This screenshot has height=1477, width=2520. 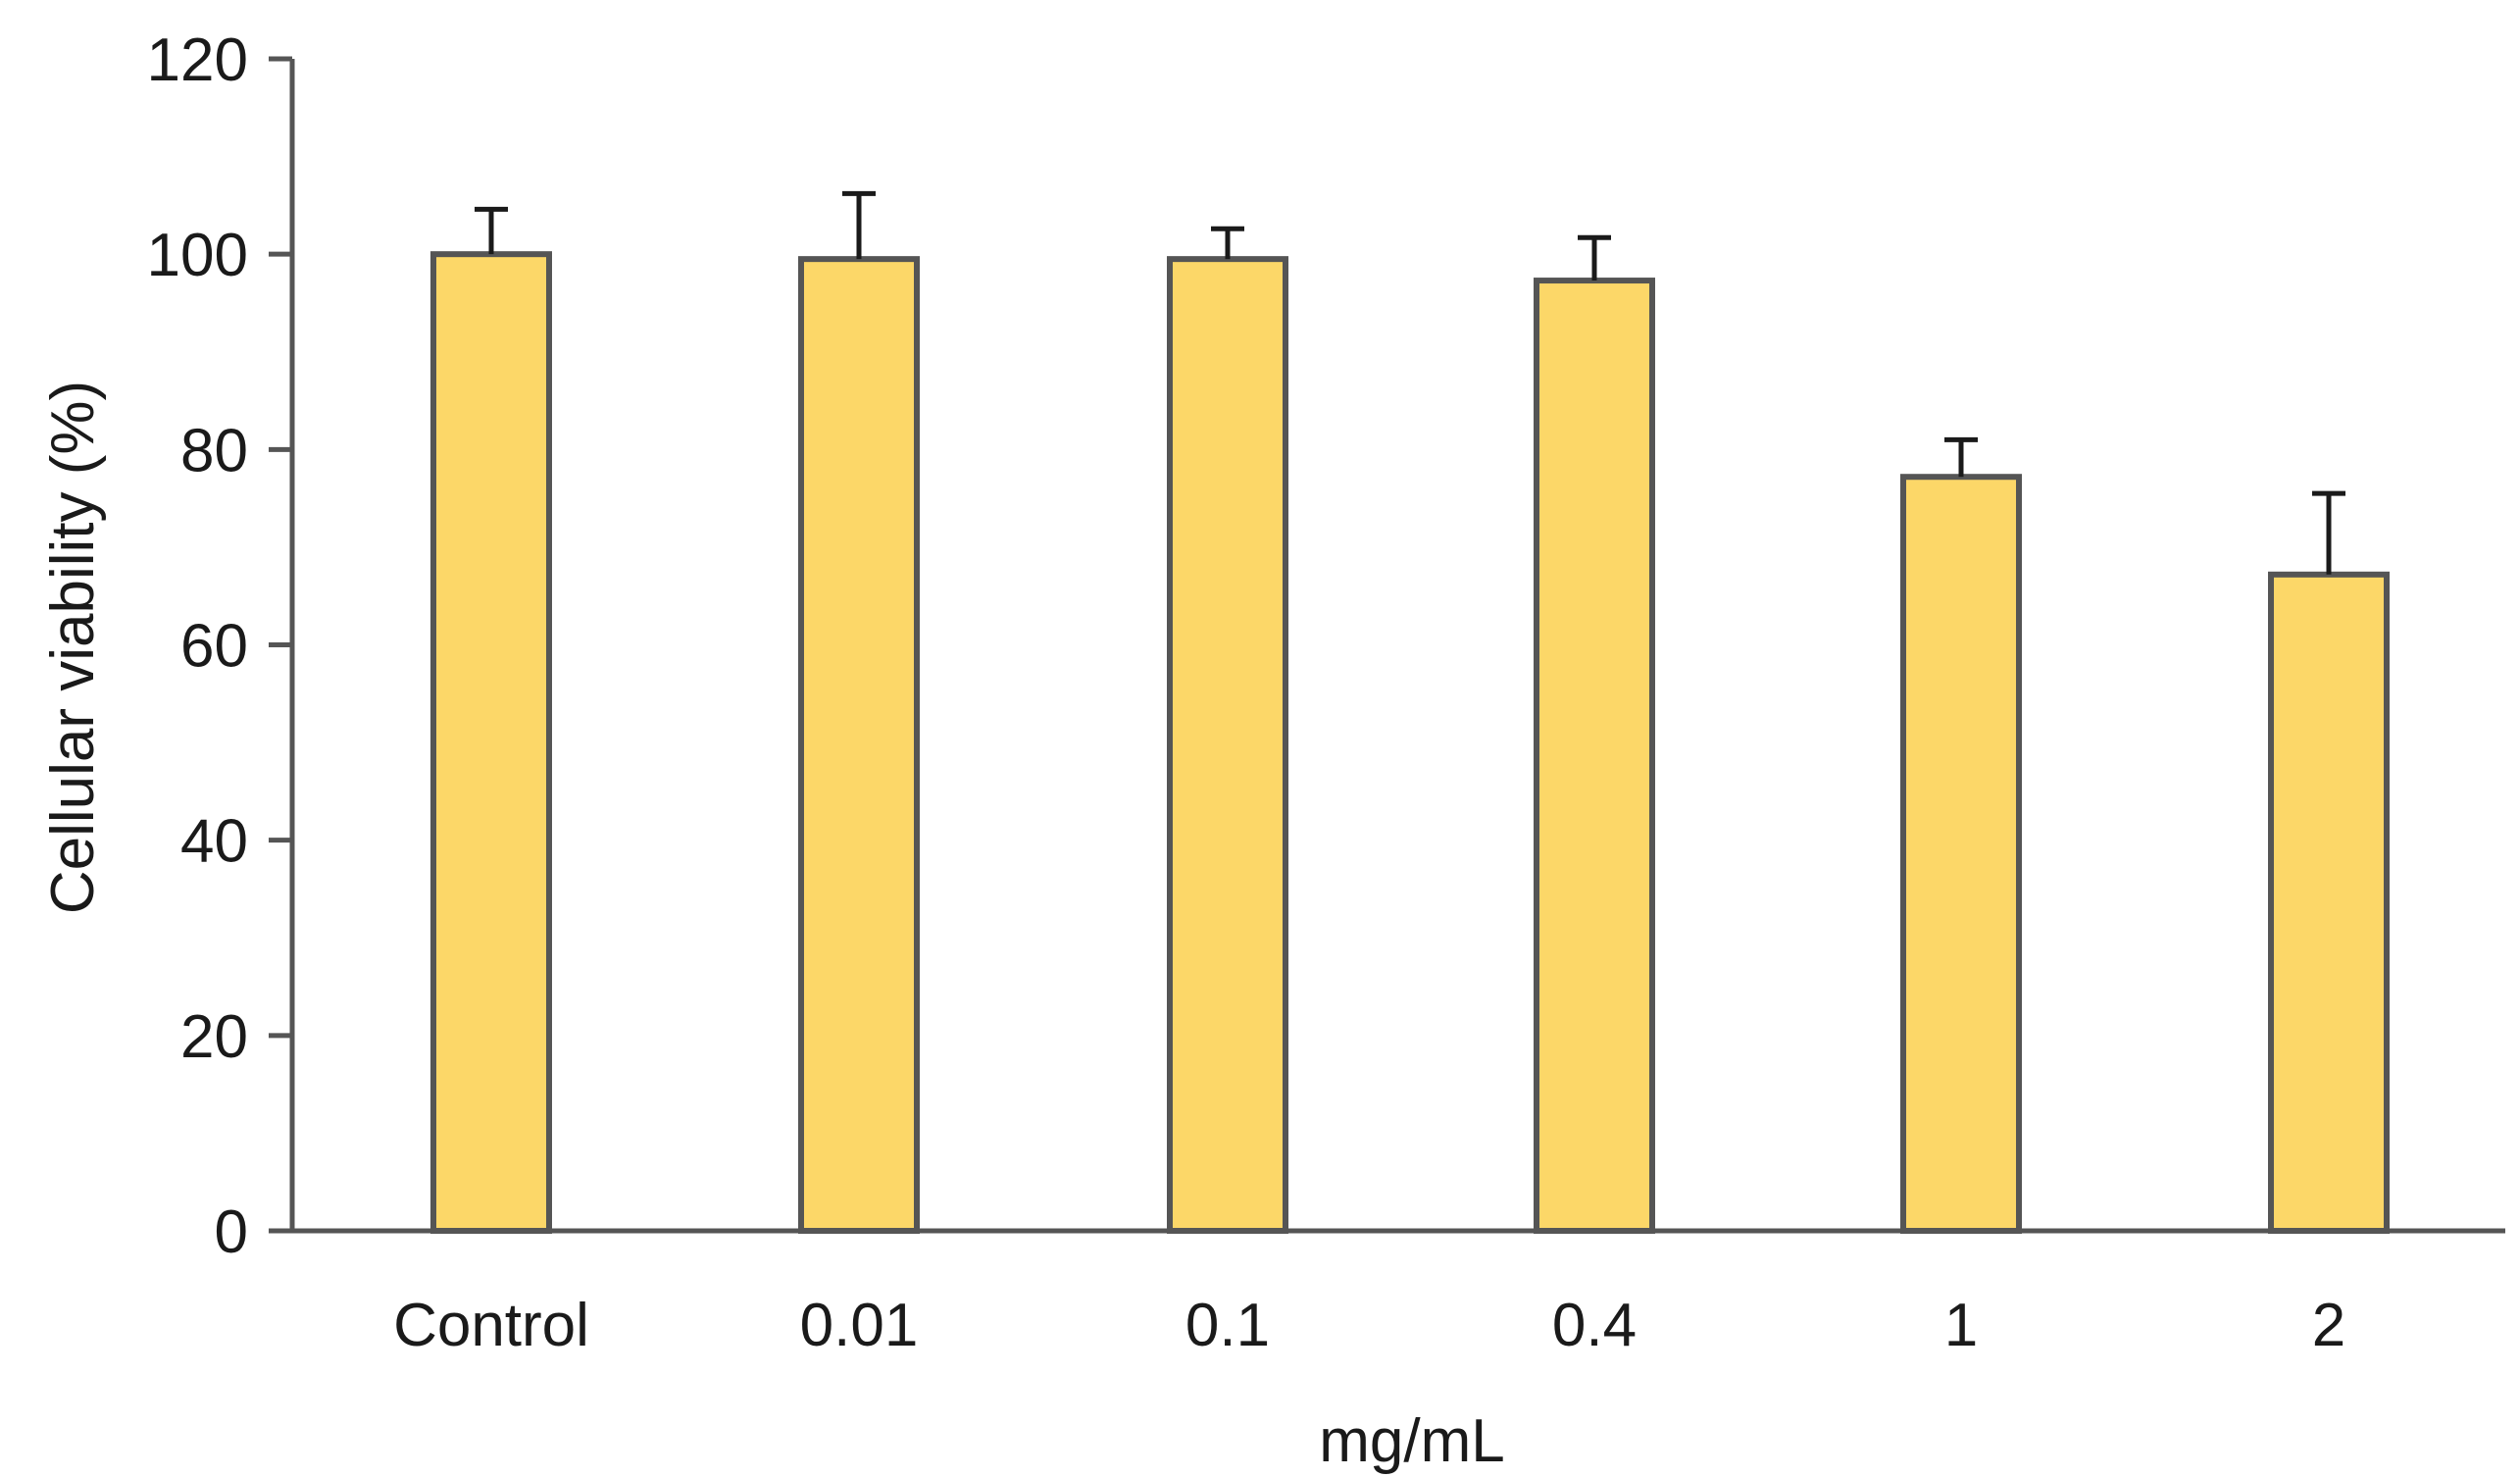 I want to click on y-tick-label-120: 120, so click(x=197, y=60).